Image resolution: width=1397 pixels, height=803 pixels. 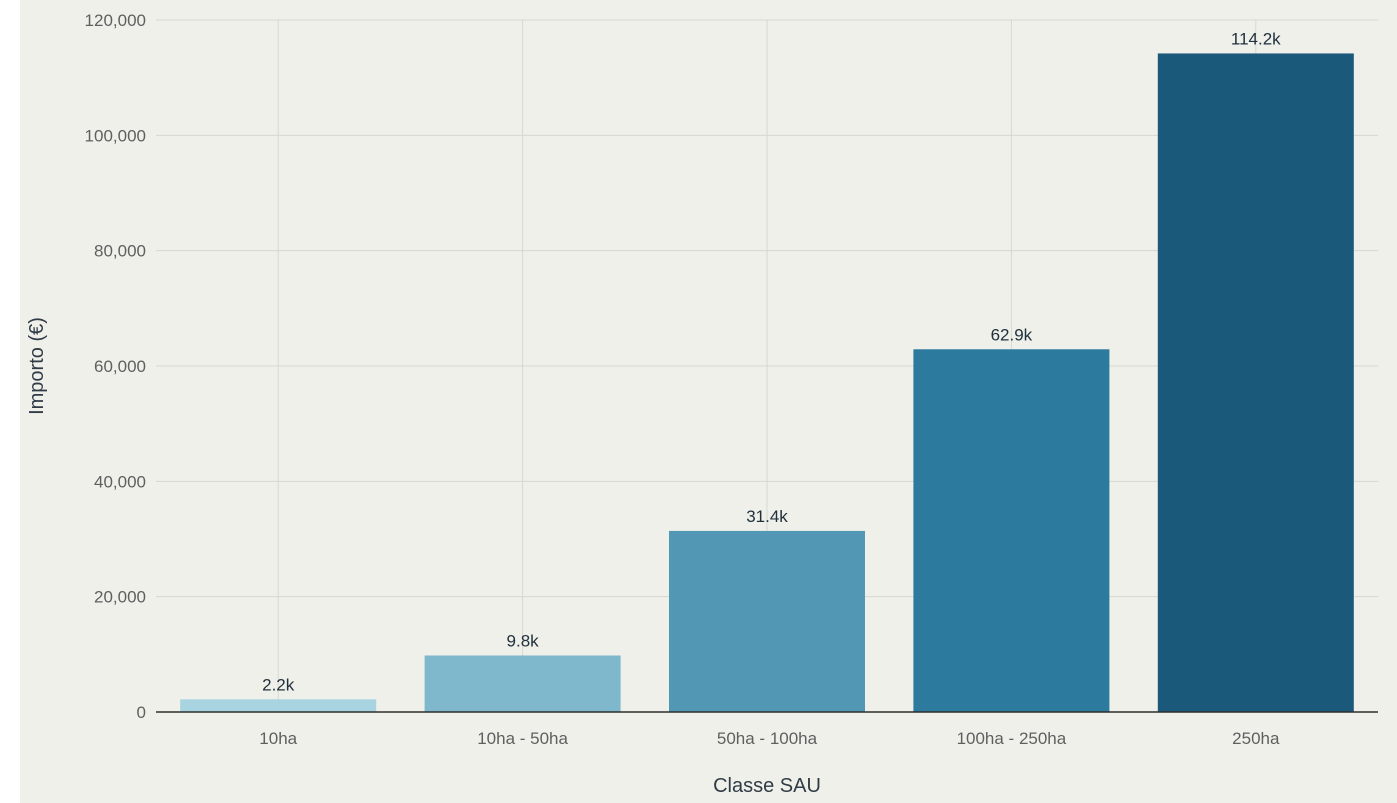 I want to click on y-tick-label: 60,000, so click(x=120, y=366).